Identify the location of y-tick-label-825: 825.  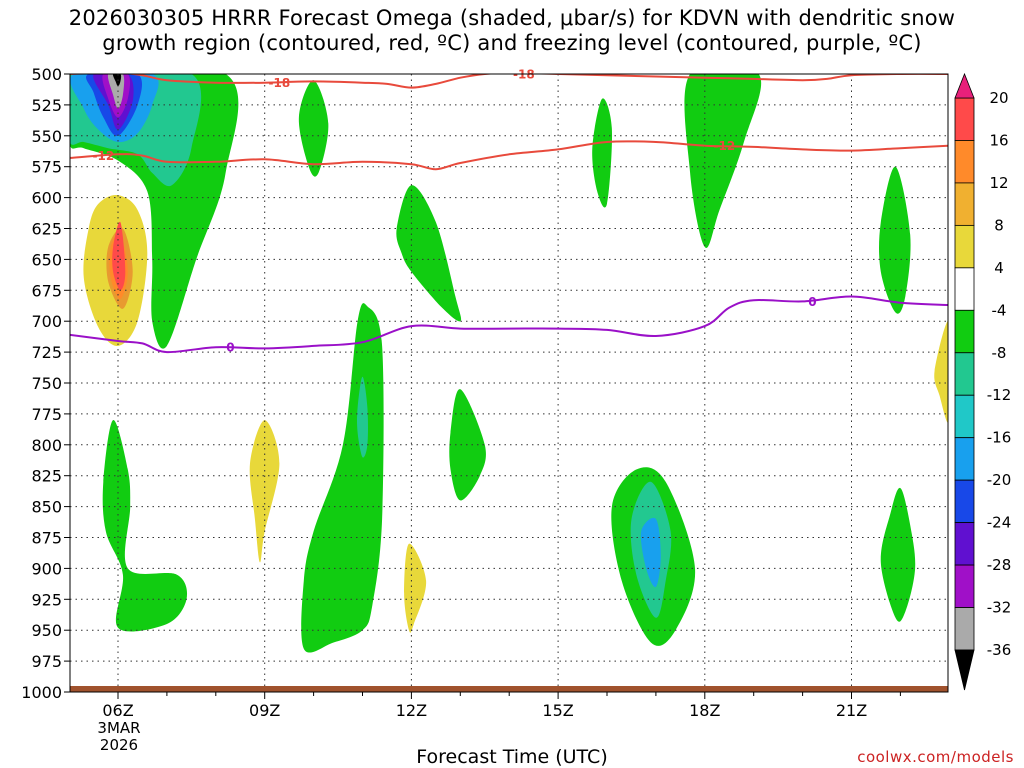
(46, 476).